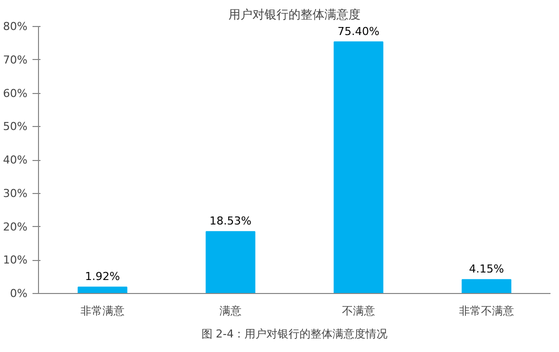 The width and height of the screenshot is (559, 352). Describe the element at coordinates (15, 59) in the screenshot. I see `y-tick-label: 70%` at that location.